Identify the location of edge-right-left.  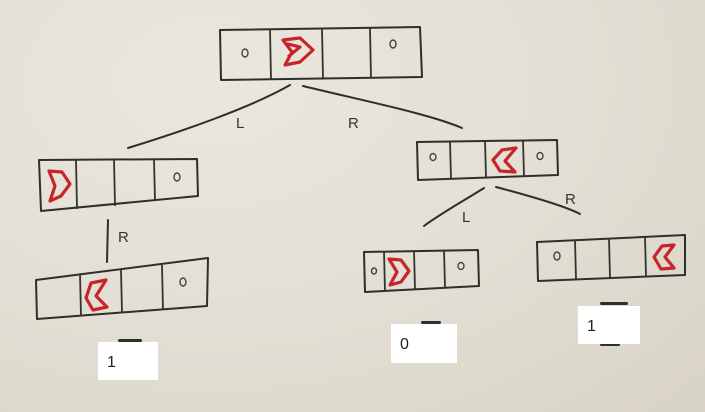
(454, 207).